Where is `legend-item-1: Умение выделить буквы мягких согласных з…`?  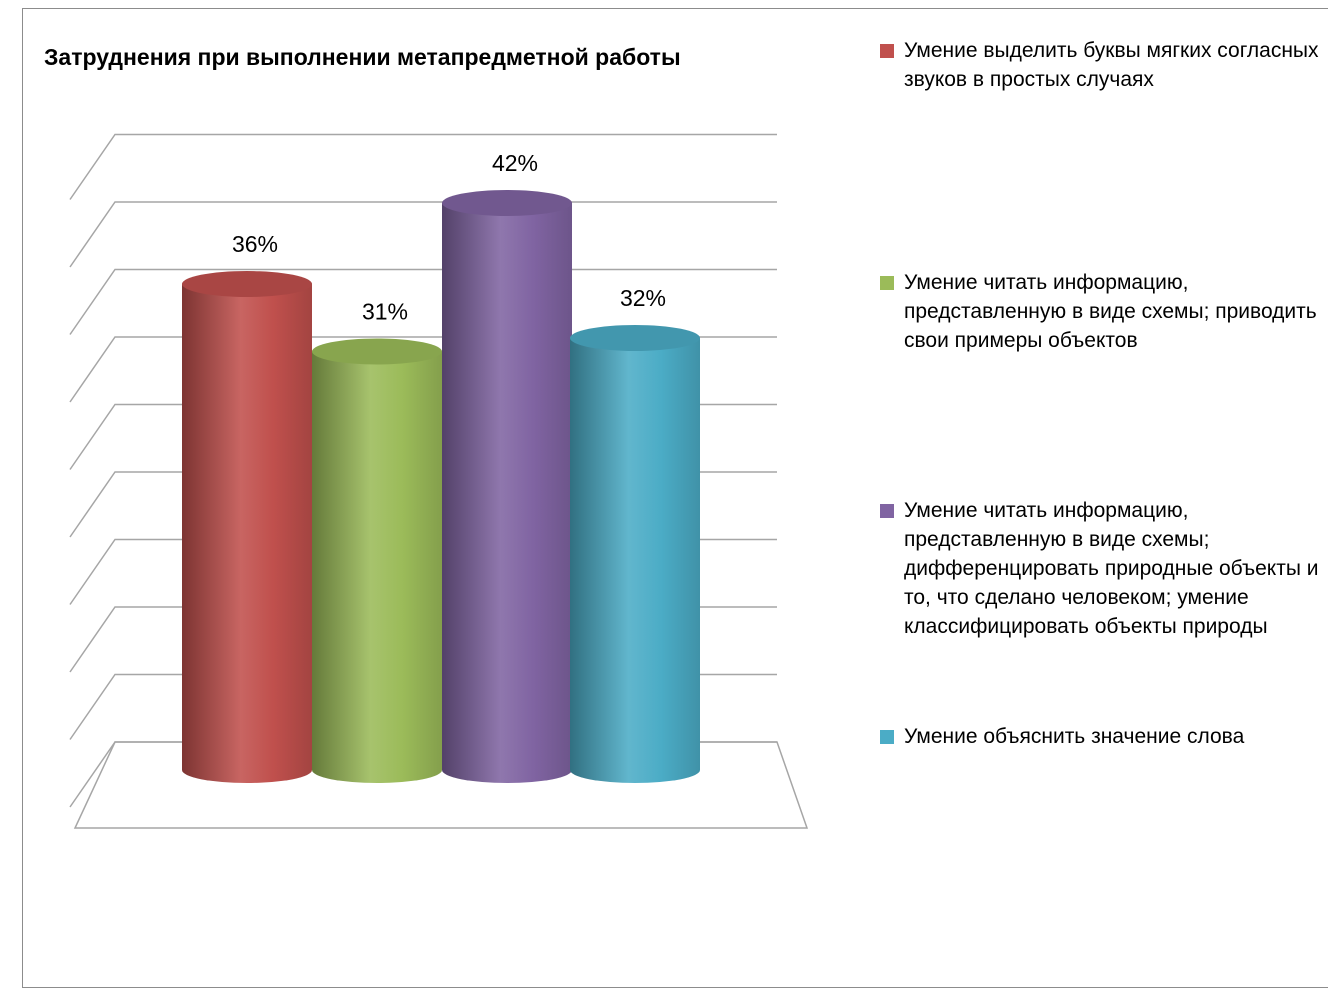
legend-item-1: Умение выделить буквы мягких согласных з… is located at coordinates (1104, 65).